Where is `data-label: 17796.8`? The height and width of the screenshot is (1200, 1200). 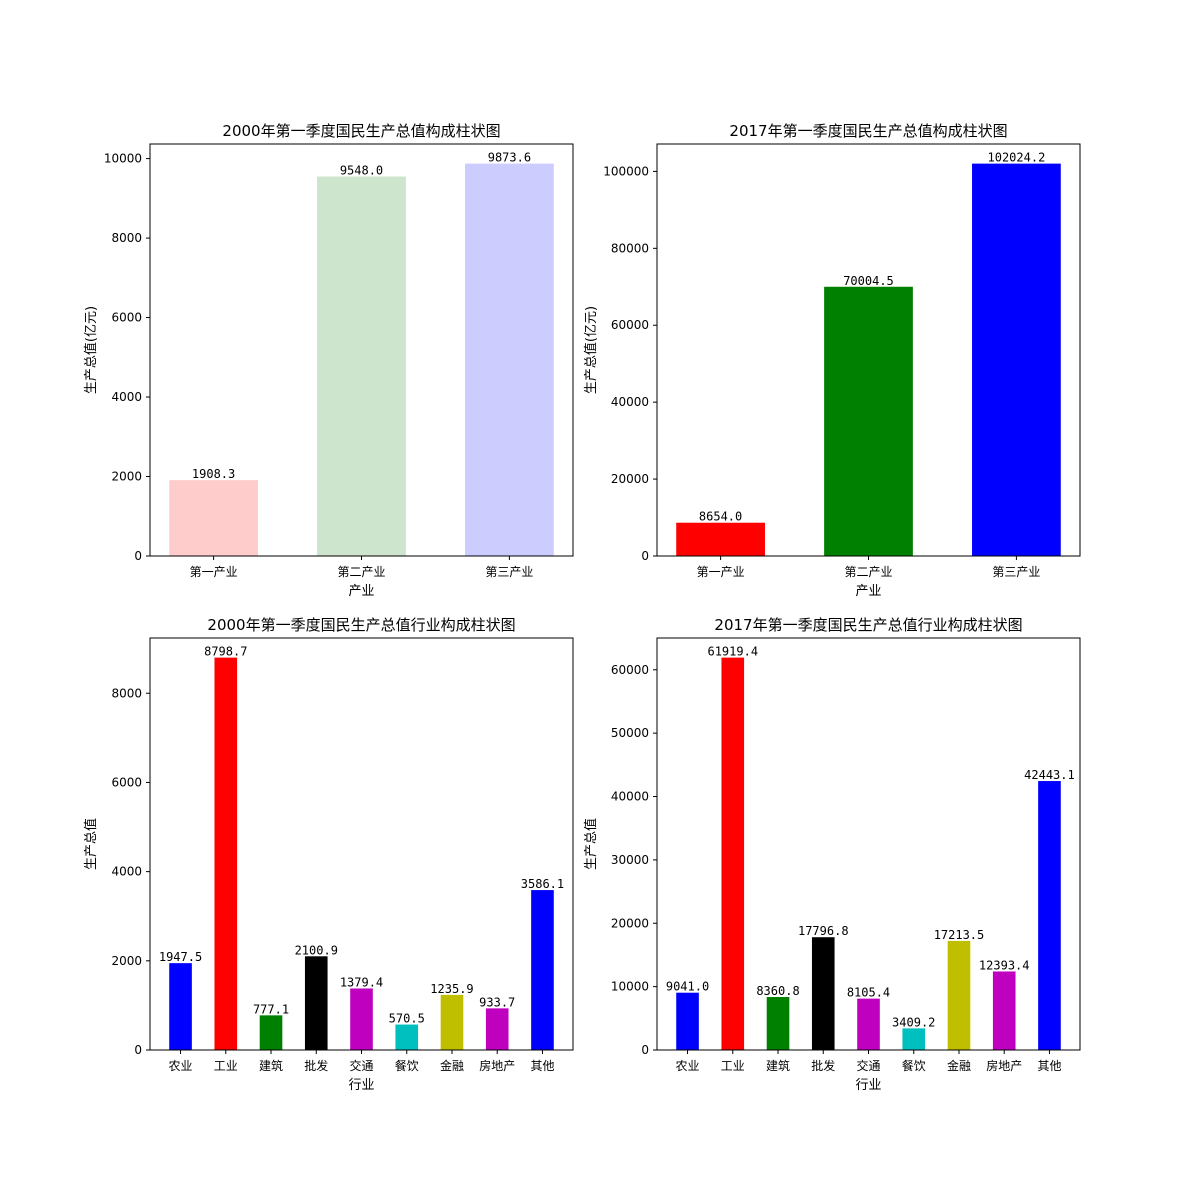 data-label: 17796.8 is located at coordinates (823, 931).